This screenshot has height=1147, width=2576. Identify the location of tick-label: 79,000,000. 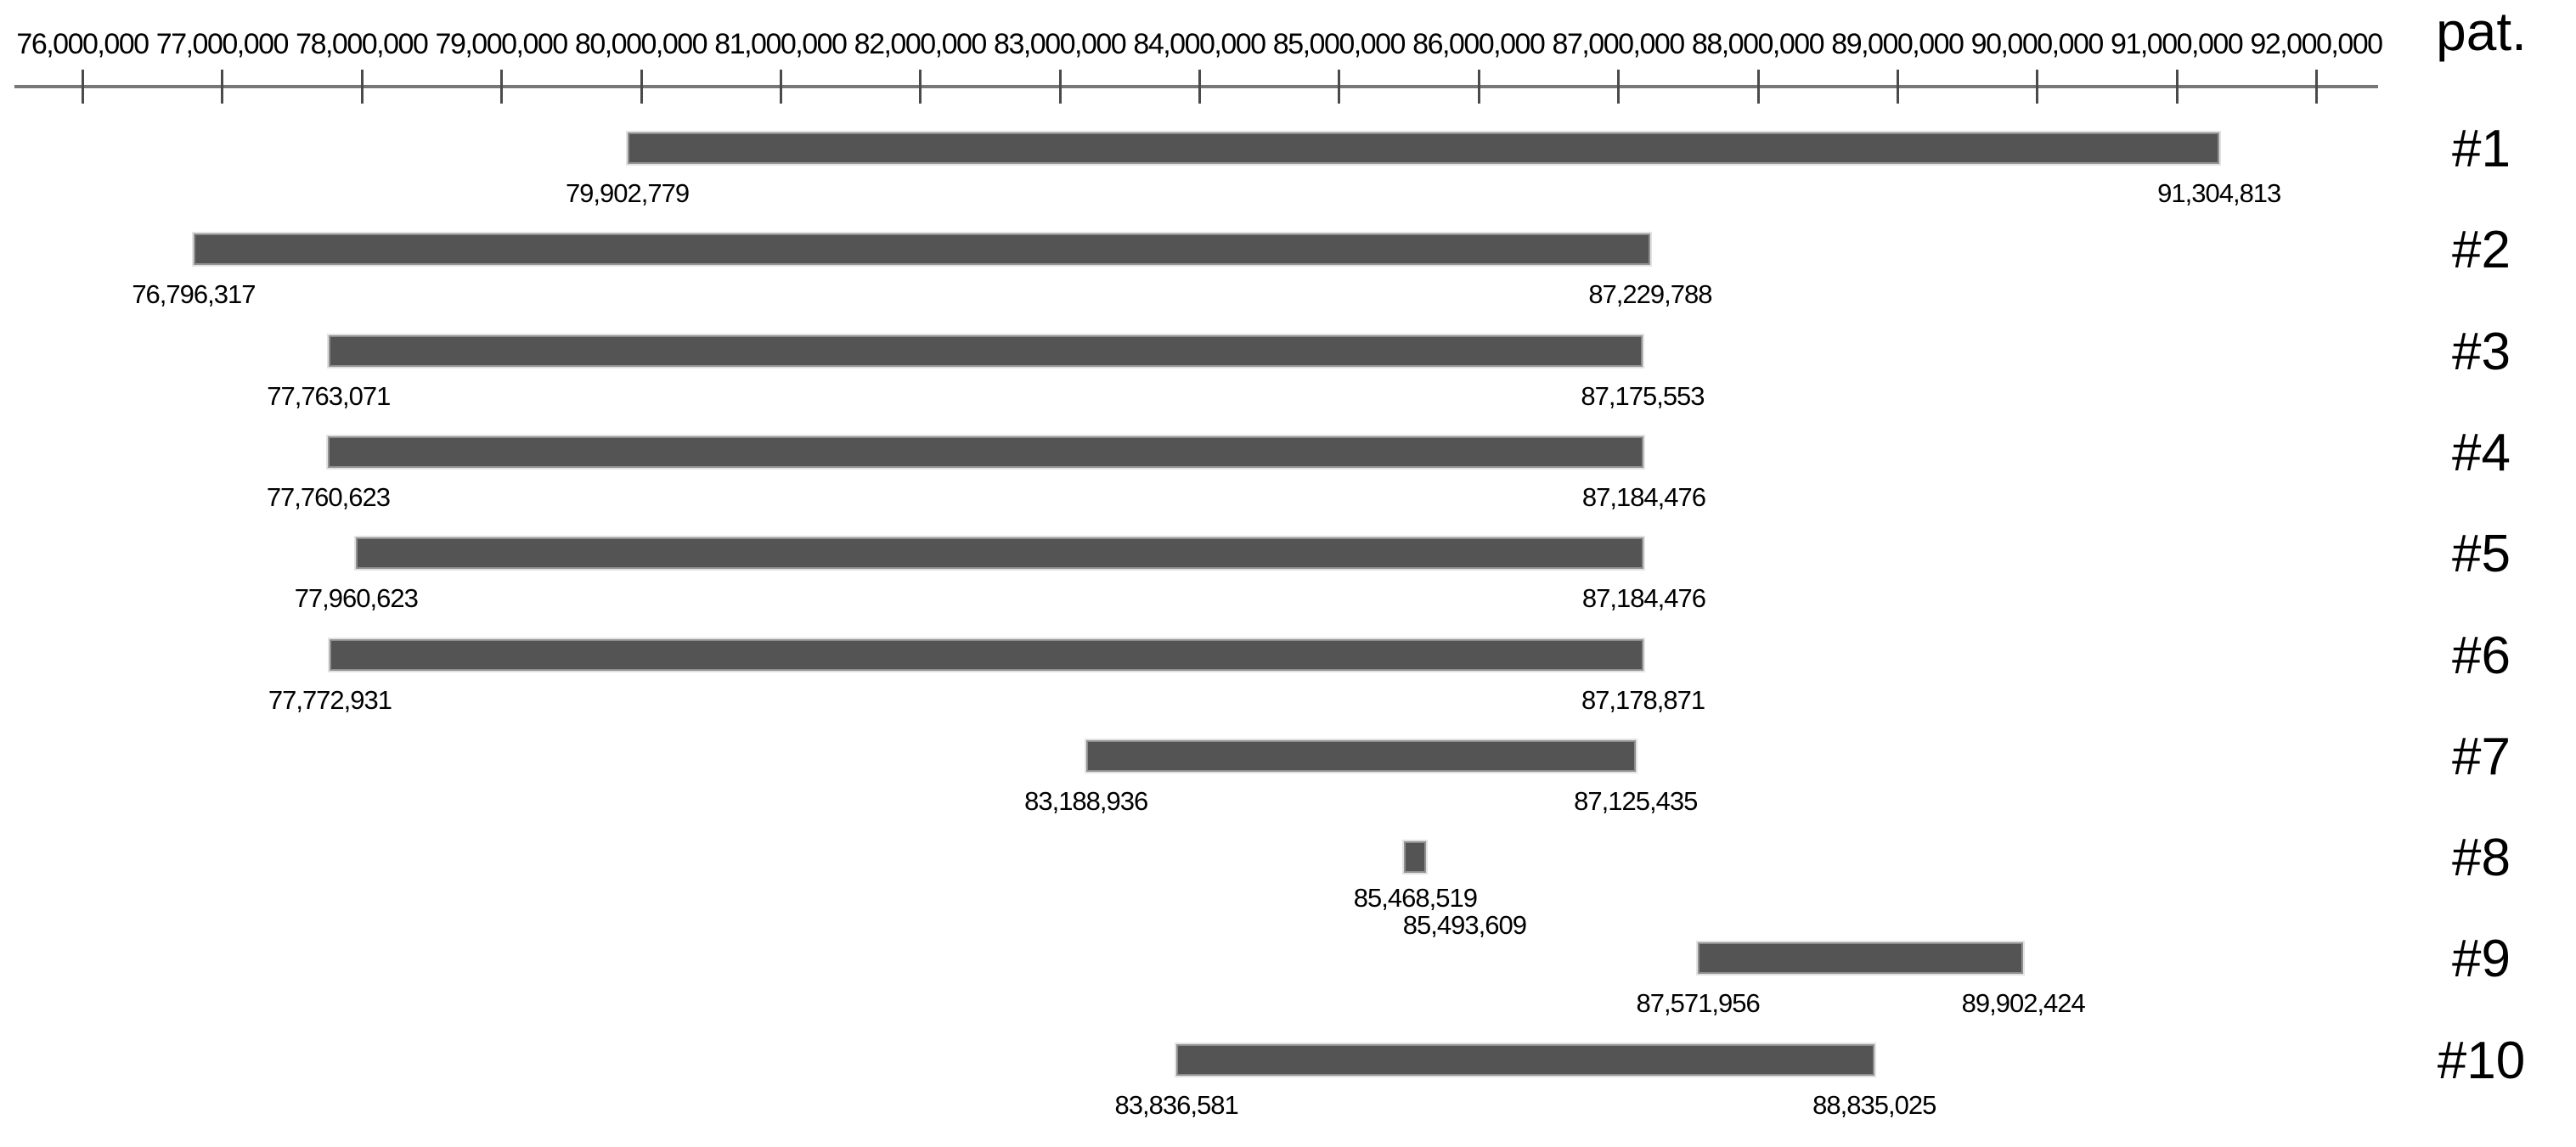
(502, 44).